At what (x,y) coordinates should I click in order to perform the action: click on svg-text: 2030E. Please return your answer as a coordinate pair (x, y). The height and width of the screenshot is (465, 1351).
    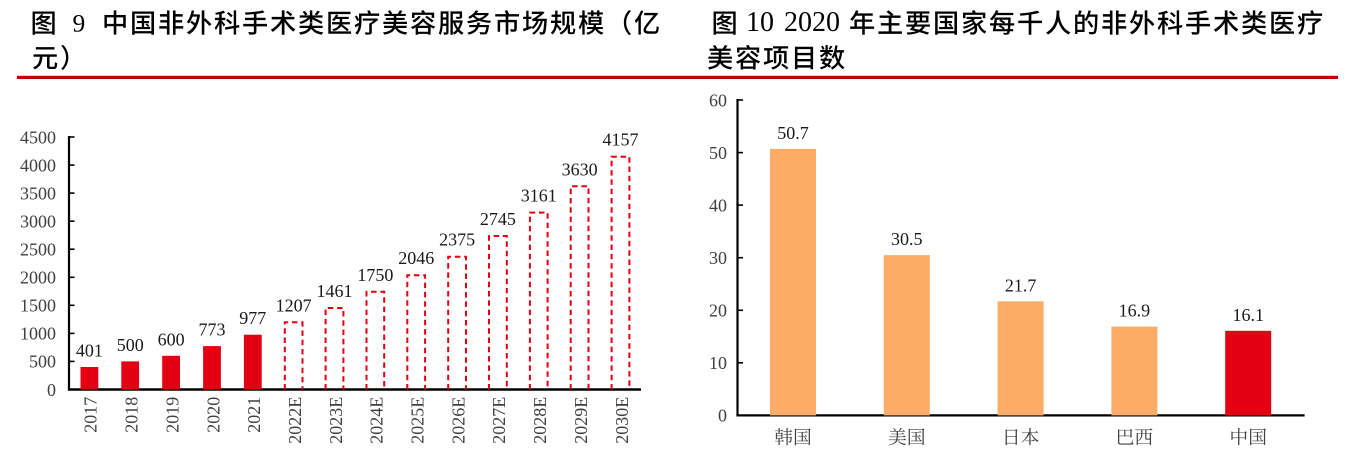
    Looking at the image, I should click on (622, 420).